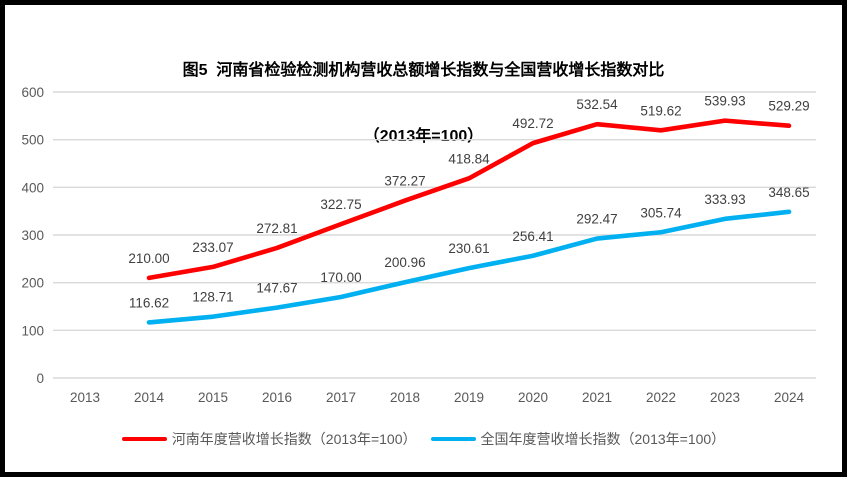 Image resolution: width=847 pixels, height=477 pixels. Describe the element at coordinates (661, 397) in the screenshot. I see `x-axis-tick-label: 2022` at that location.